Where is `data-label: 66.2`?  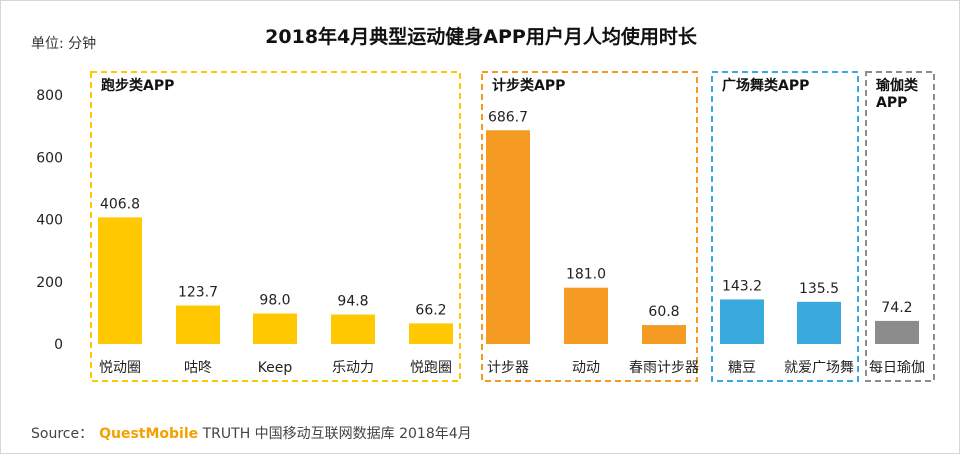 data-label: 66.2 is located at coordinates (430, 310).